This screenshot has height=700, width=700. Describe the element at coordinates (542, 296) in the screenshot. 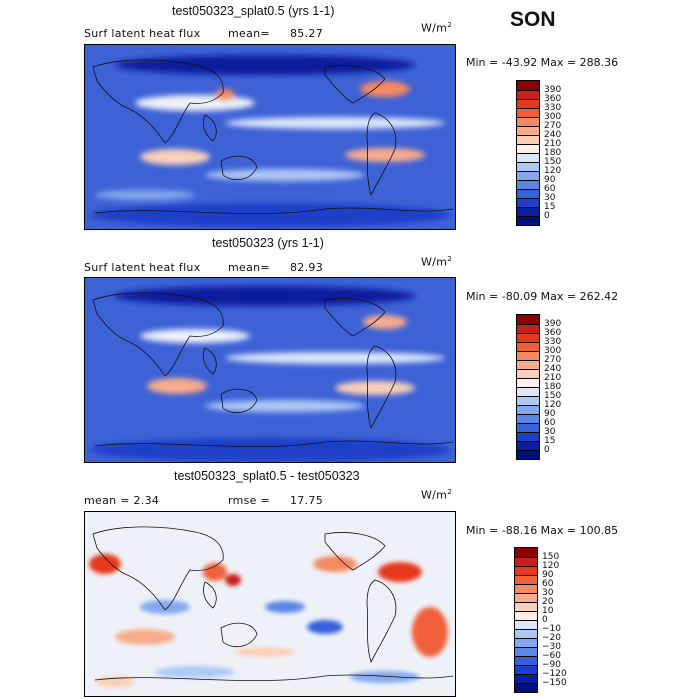

I see `panel-2-minmax: Min = -80.09 Max = 262.42` at that location.